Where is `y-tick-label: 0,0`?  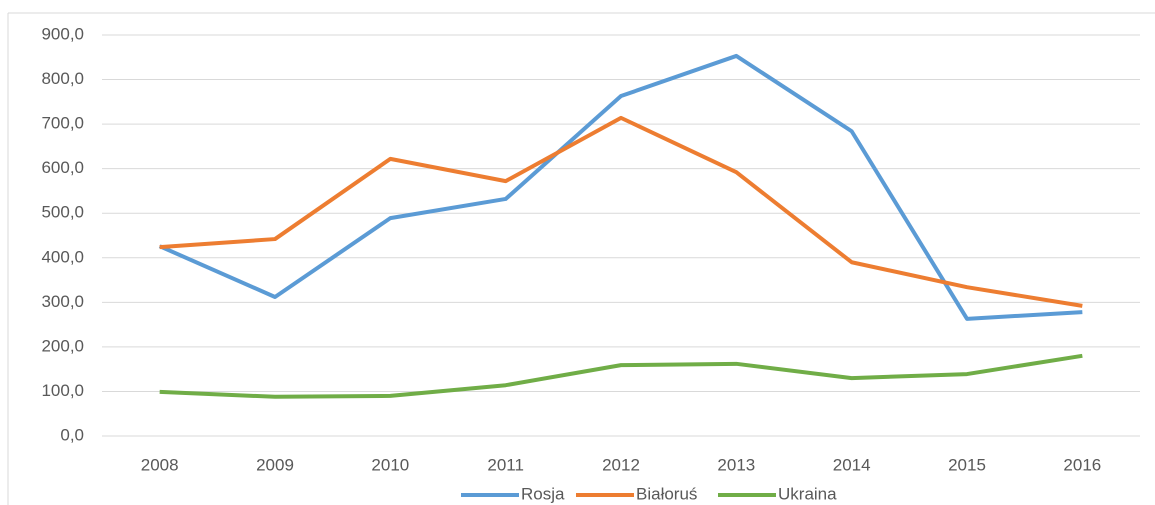
y-tick-label: 0,0 is located at coordinates (72, 434).